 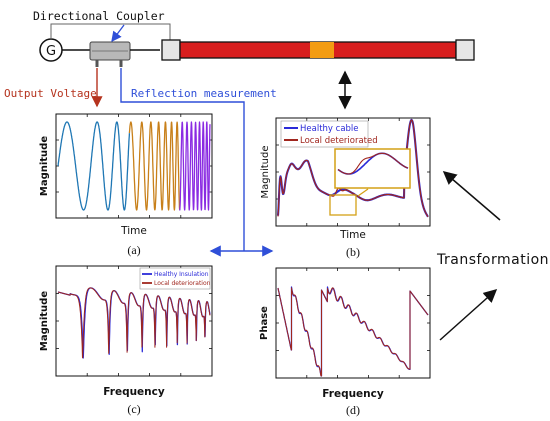 What do you see at coordinates (182, 283) in the screenshot?
I see `legend-c-deteriorated: Local deterioration` at bounding box center [182, 283].